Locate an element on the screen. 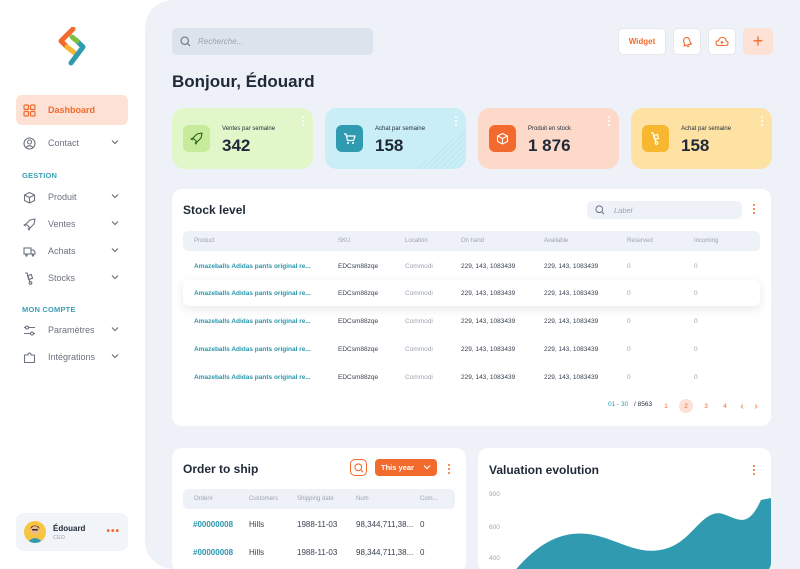 This screenshot has width=800, height=569. sidebar-item-stocks: Stocks is located at coordinates (72, 278).